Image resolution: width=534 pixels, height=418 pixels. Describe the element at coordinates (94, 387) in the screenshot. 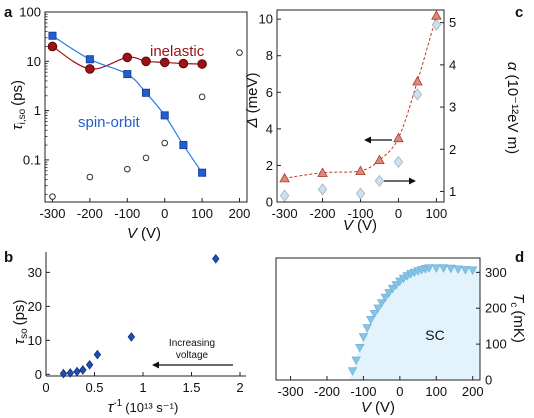

I see `panel-b-x-tick-label: 0.5` at that location.